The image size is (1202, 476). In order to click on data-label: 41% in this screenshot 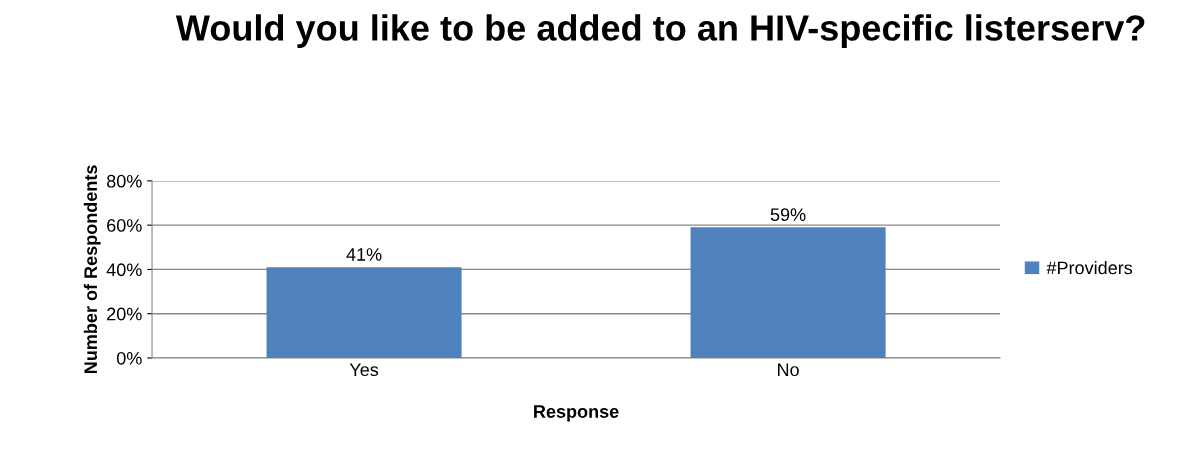, I will do `click(364, 254)`.